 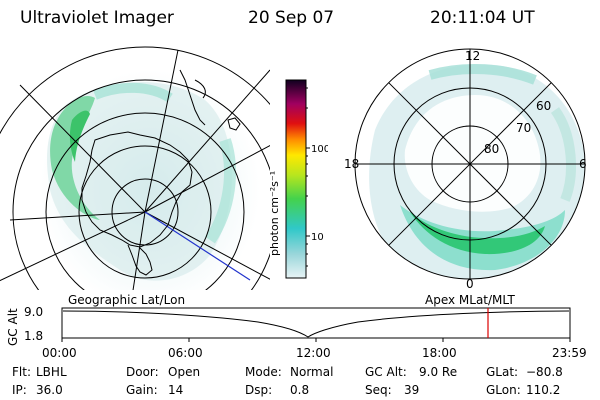 I want to click on info-glat-val: −80.8, so click(x=544, y=372).